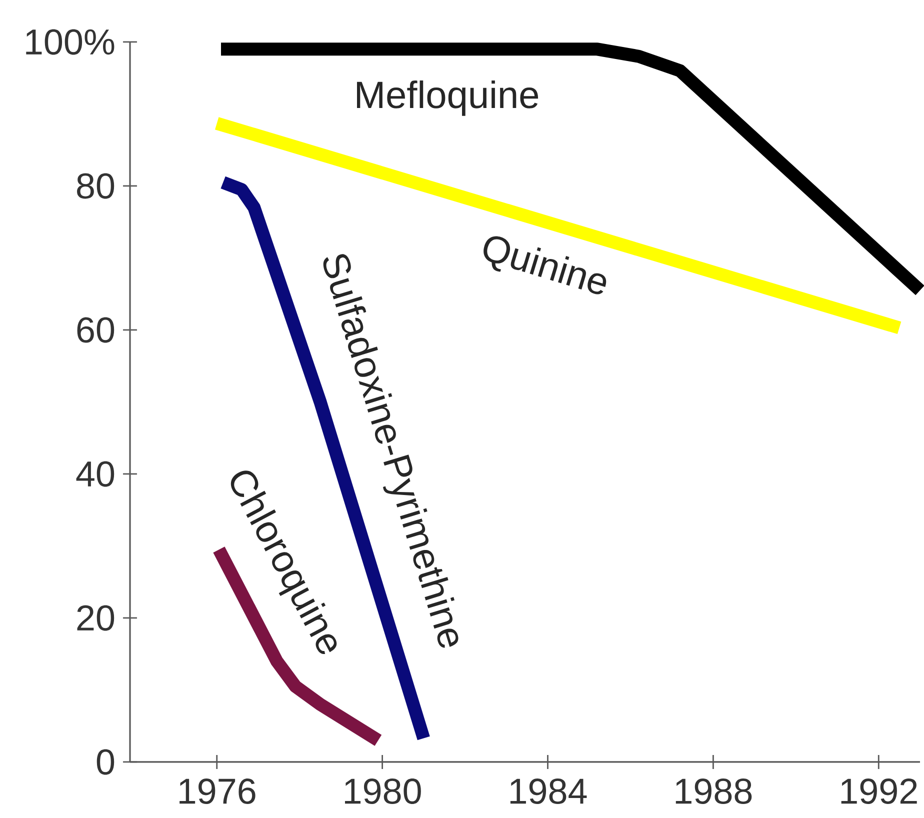 The width and height of the screenshot is (924, 818). Describe the element at coordinates (447, 98) in the screenshot. I see `series-label: Mefloquine` at that location.